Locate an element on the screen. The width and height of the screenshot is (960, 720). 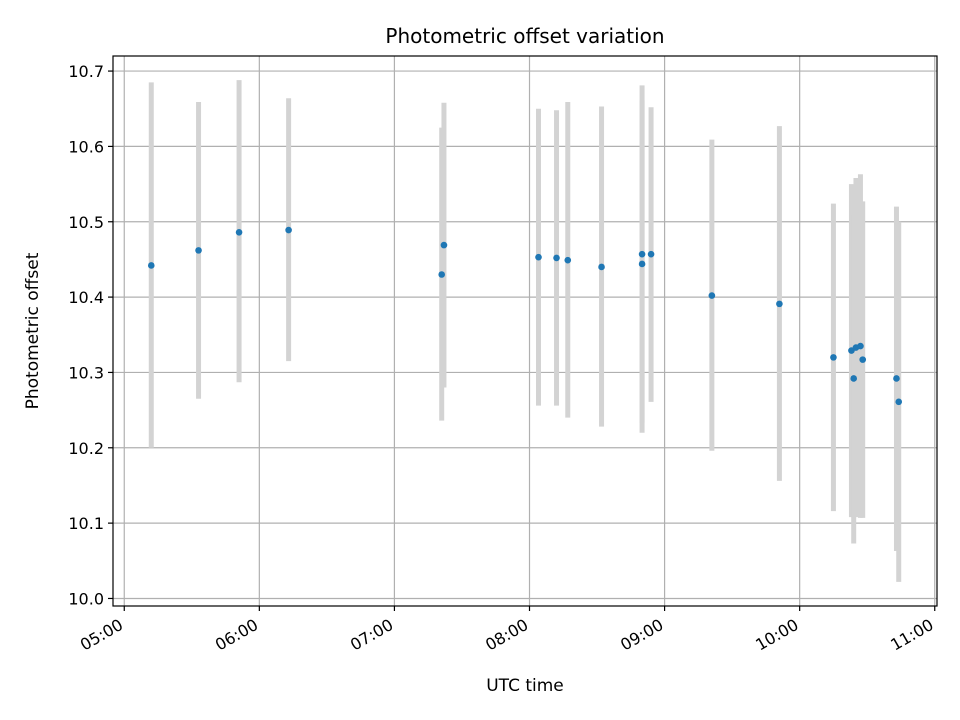
y-tick-label: 10.6 is located at coordinates (86, 146).